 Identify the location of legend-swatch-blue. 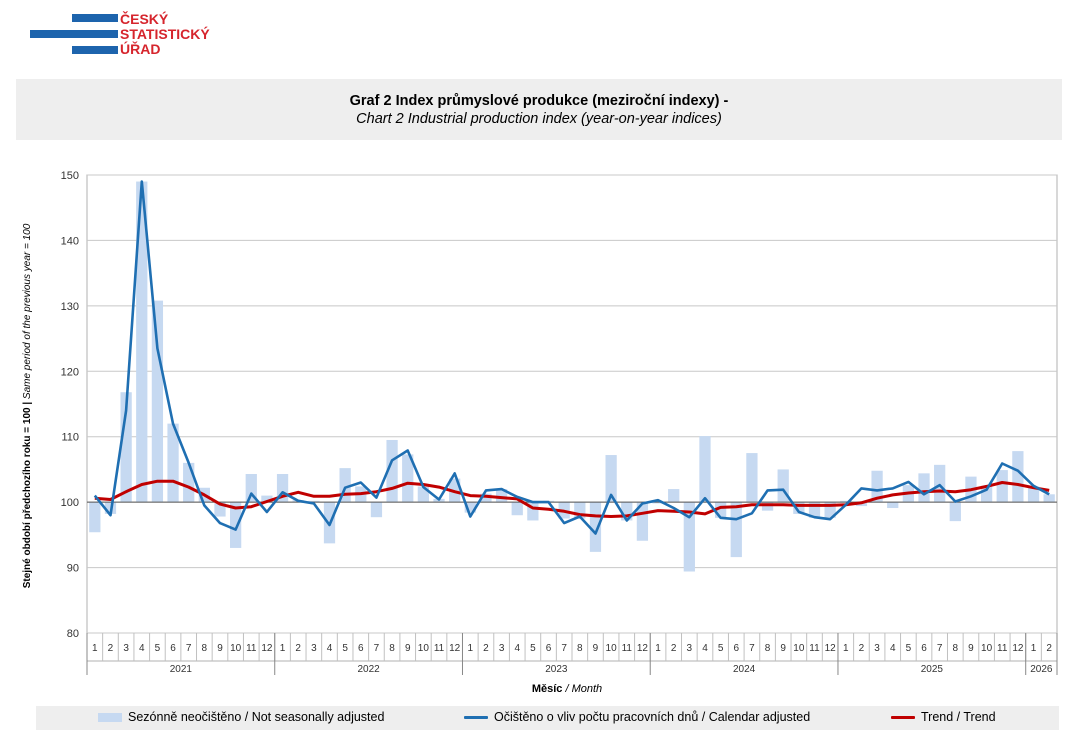
(476, 717).